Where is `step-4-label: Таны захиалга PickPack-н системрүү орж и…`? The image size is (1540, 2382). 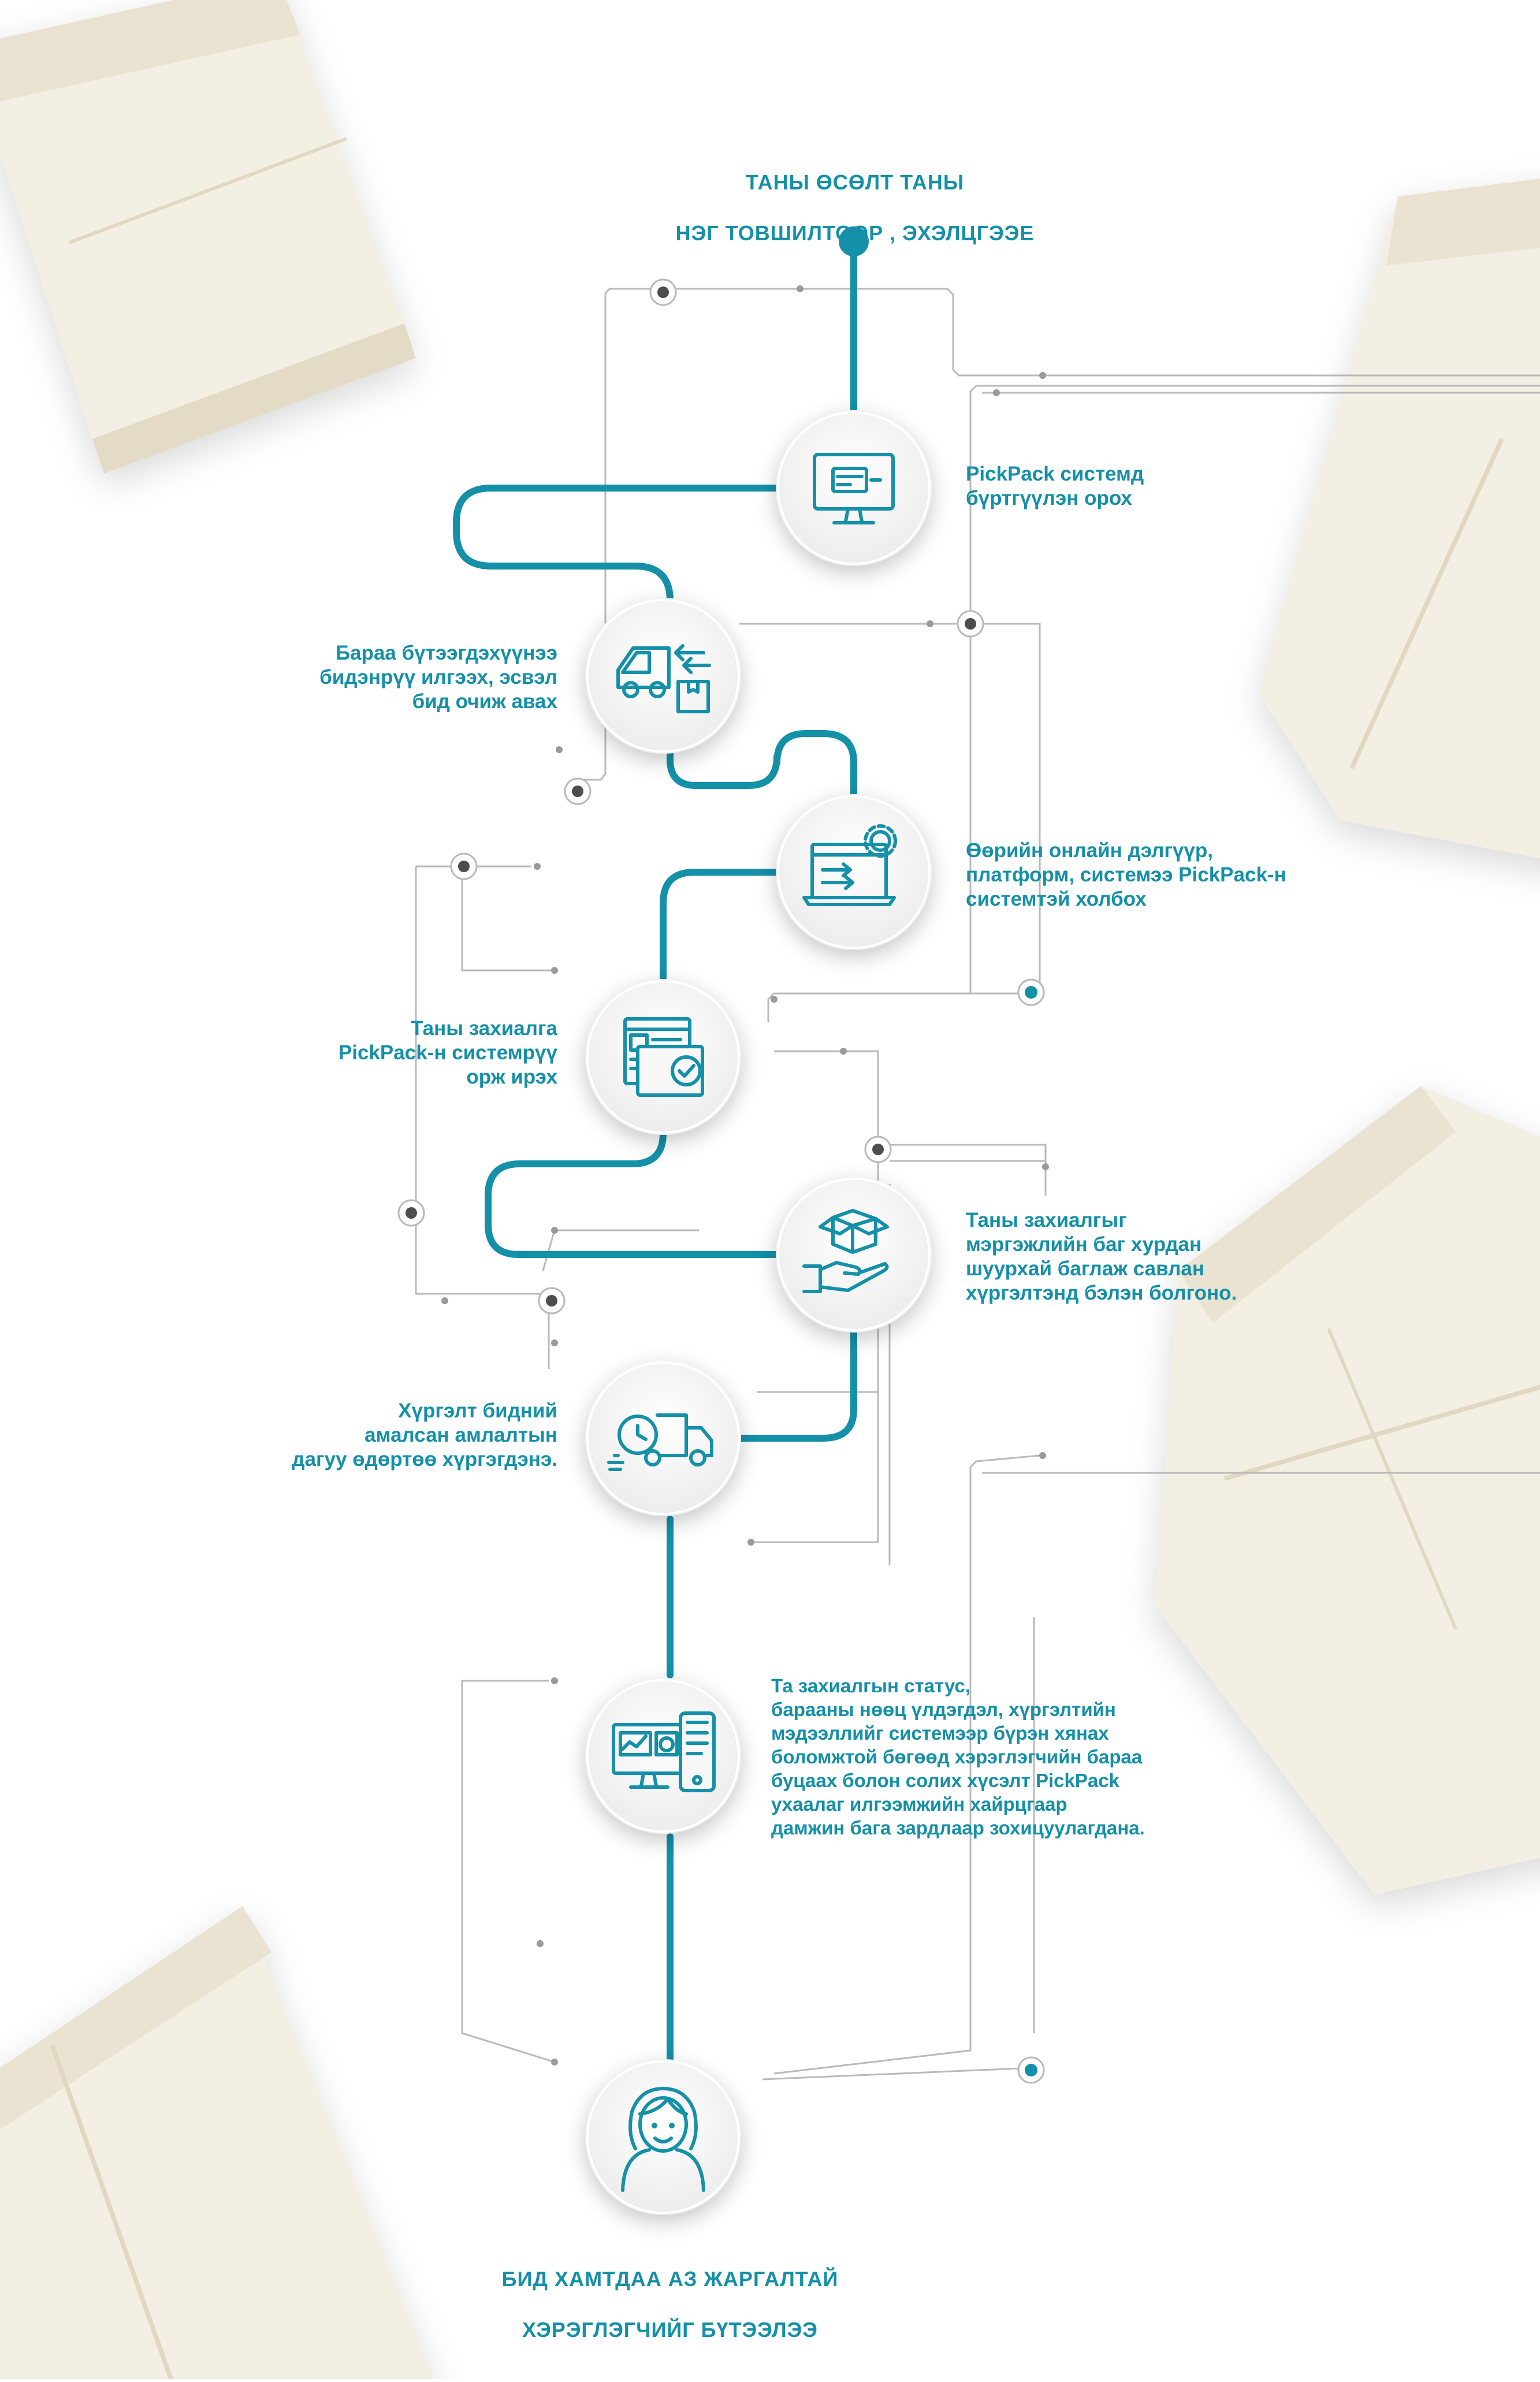 step-4-label: Таны захиалга PickPack-н системрүү орж и… is located at coordinates (447, 1052).